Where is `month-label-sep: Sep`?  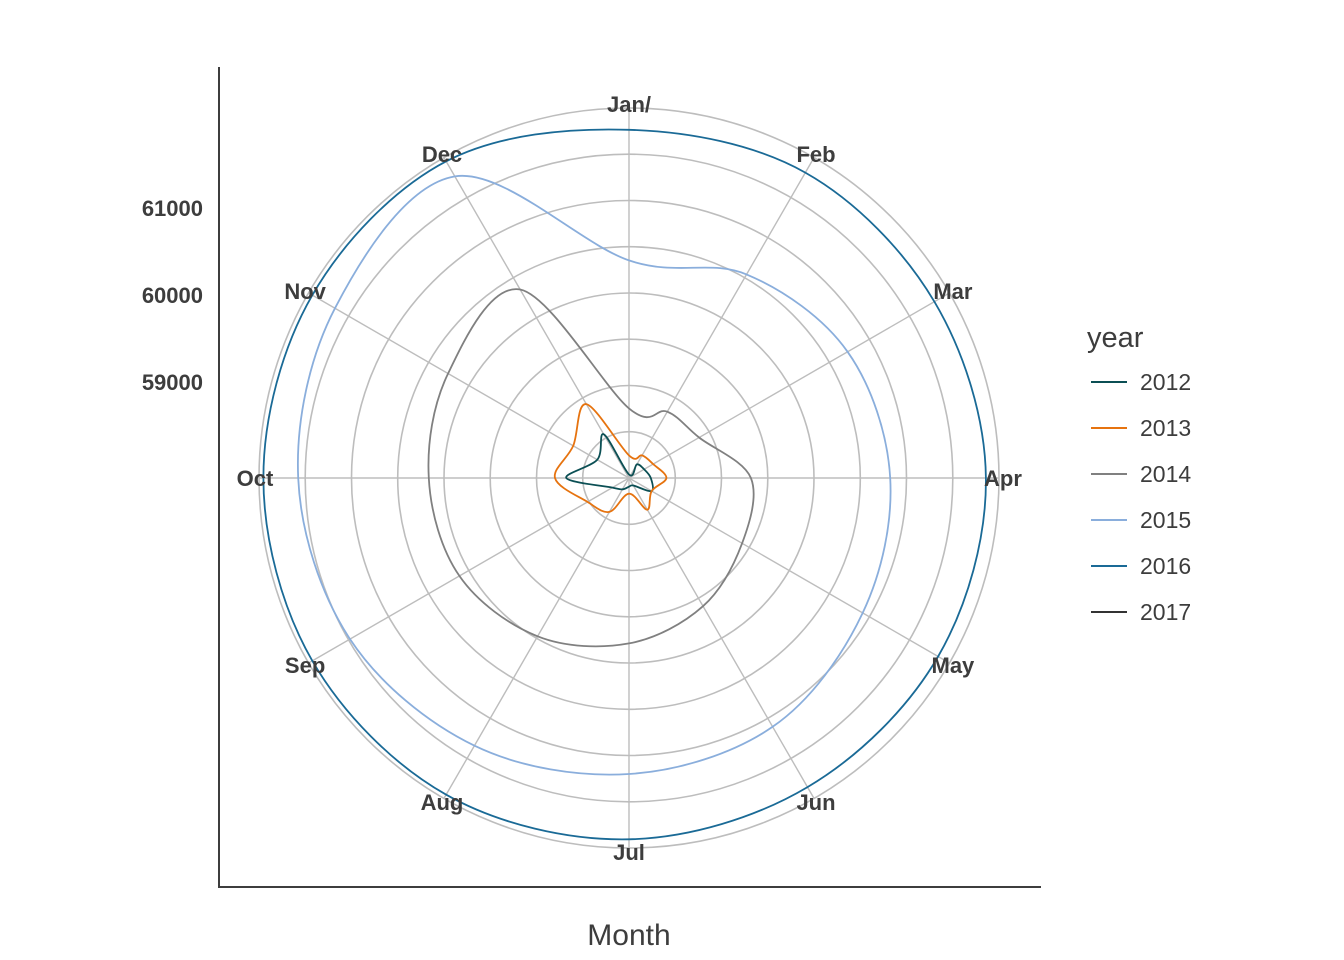
month-label-sep: Sep is located at coordinates (305, 665).